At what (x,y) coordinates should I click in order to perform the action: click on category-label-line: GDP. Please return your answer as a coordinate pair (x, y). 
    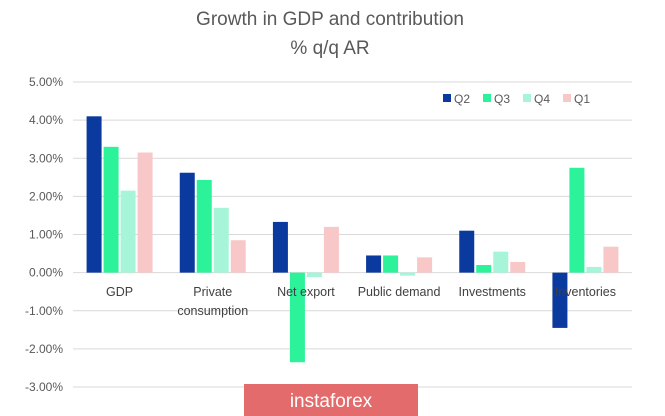
    Looking at the image, I should click on (119, 292).